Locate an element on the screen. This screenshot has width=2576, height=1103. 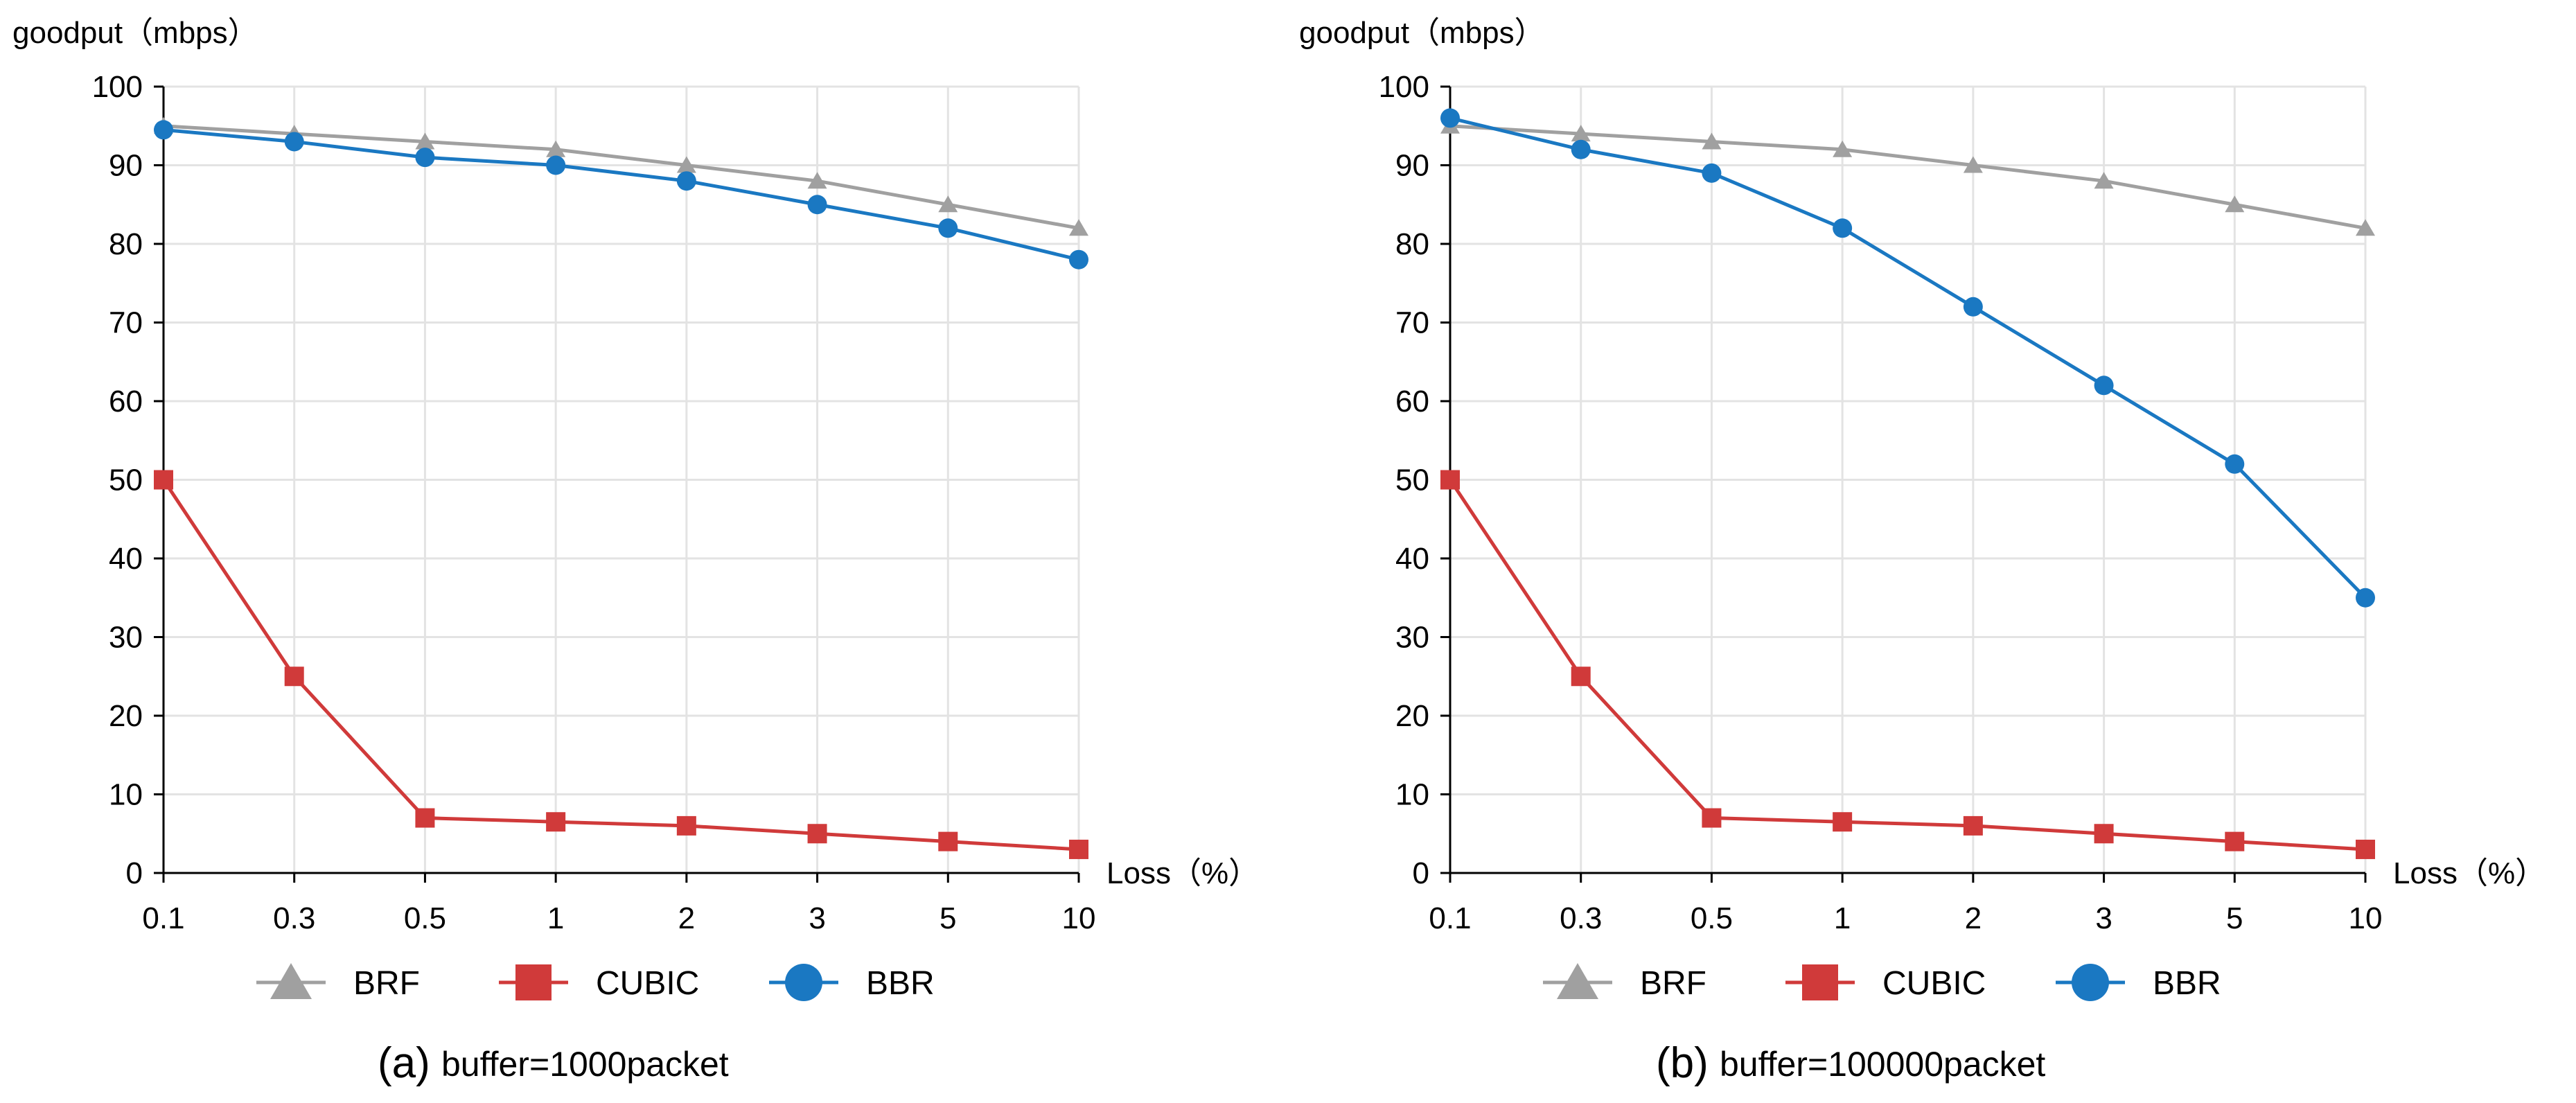
y-tick-label: 90 is located at coordinates (126, 166).